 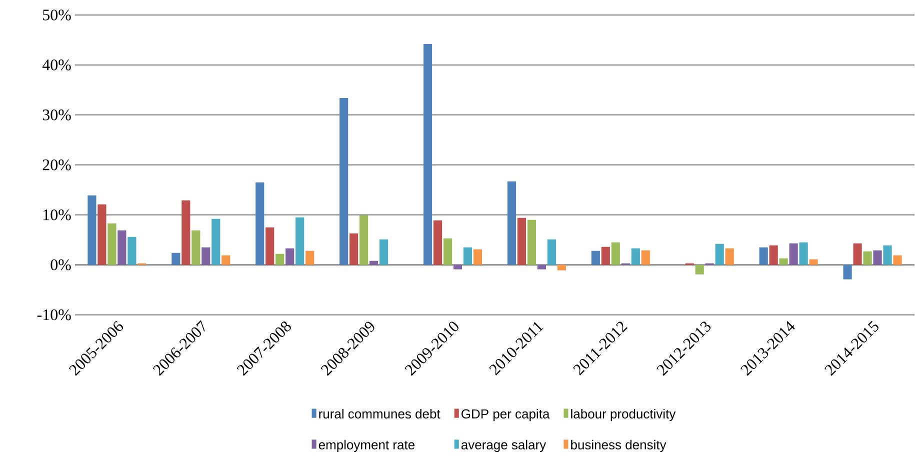 What do you see at coordinates (618, 446) in the screenshot?
I see `legend-label: business density` at bounding box center [618, 446].